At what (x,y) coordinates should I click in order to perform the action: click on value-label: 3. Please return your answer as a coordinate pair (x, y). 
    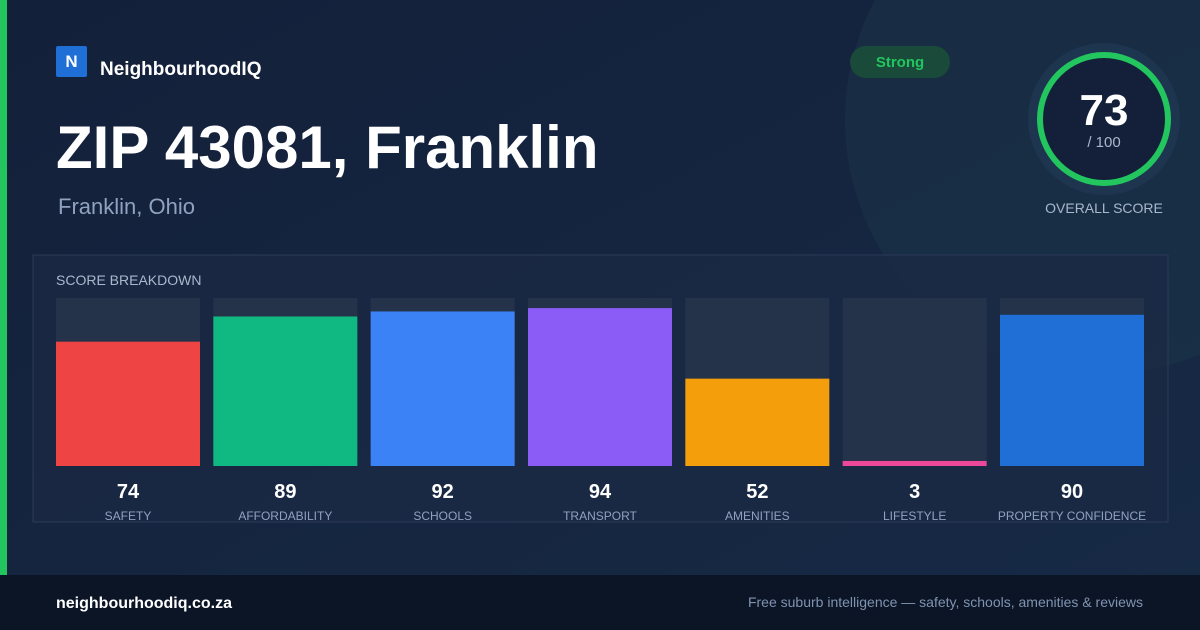
    Looking at the image, I should click on (914, 492).